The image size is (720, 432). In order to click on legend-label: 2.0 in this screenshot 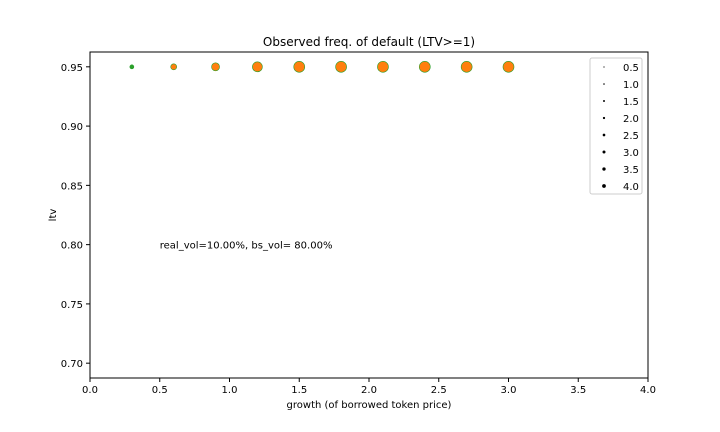, I will do `click(631, 119)`.